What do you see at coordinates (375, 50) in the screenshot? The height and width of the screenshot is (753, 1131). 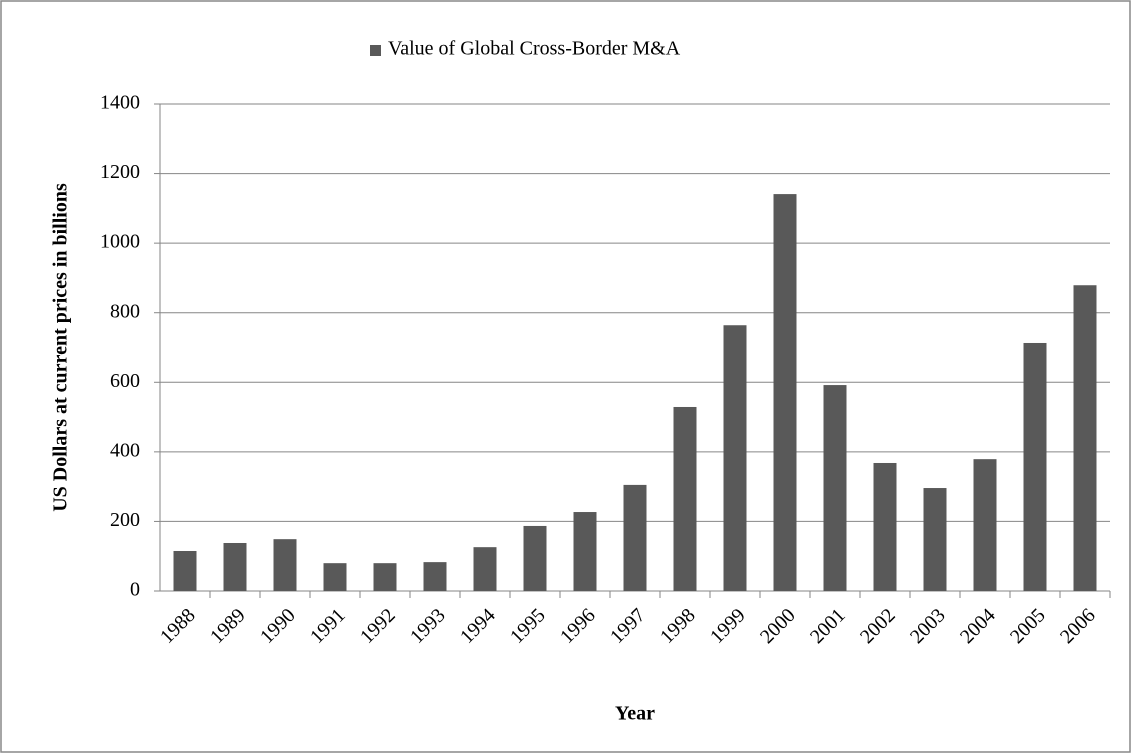 I see `legend-swatch` at bounding box center [375, 50].